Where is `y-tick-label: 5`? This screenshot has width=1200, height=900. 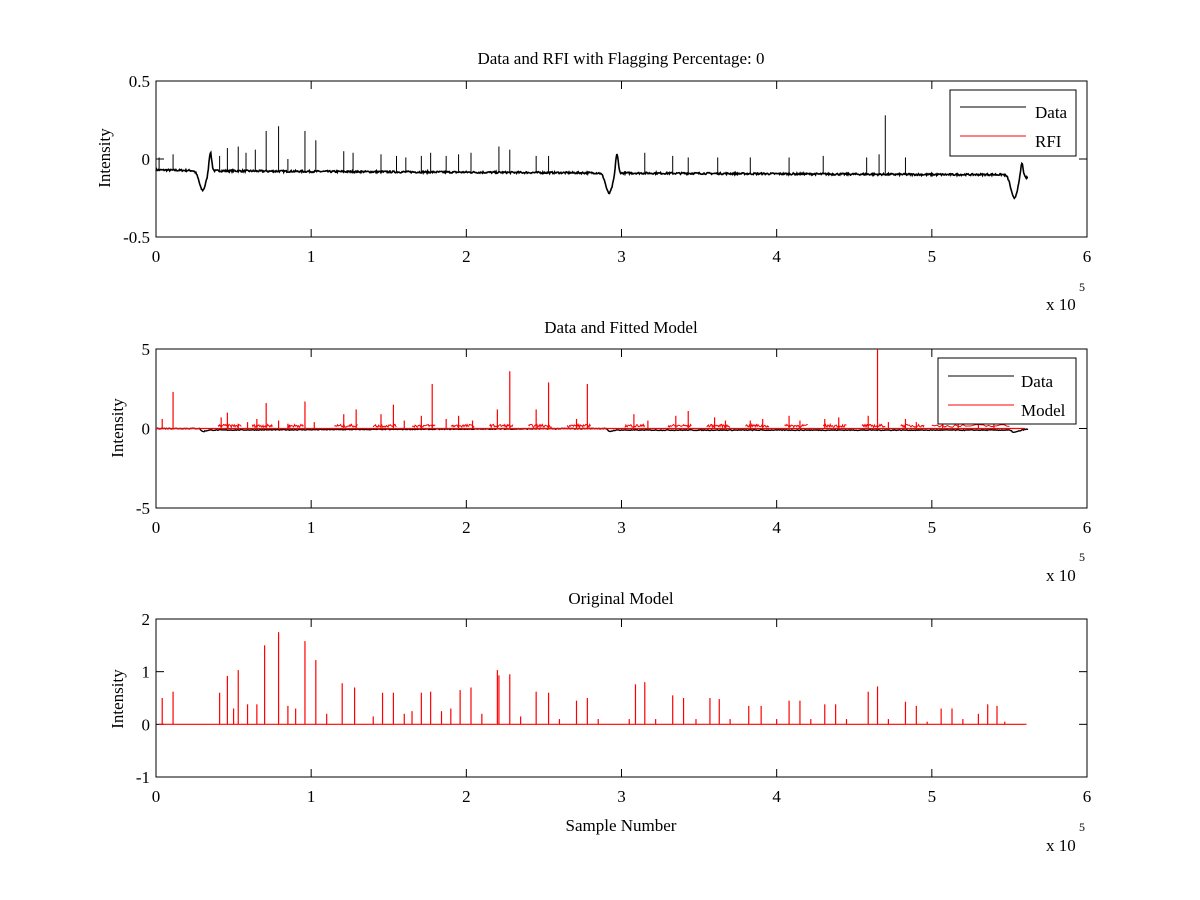 y-tick-label: 5 is located at coordinates (146, 349).